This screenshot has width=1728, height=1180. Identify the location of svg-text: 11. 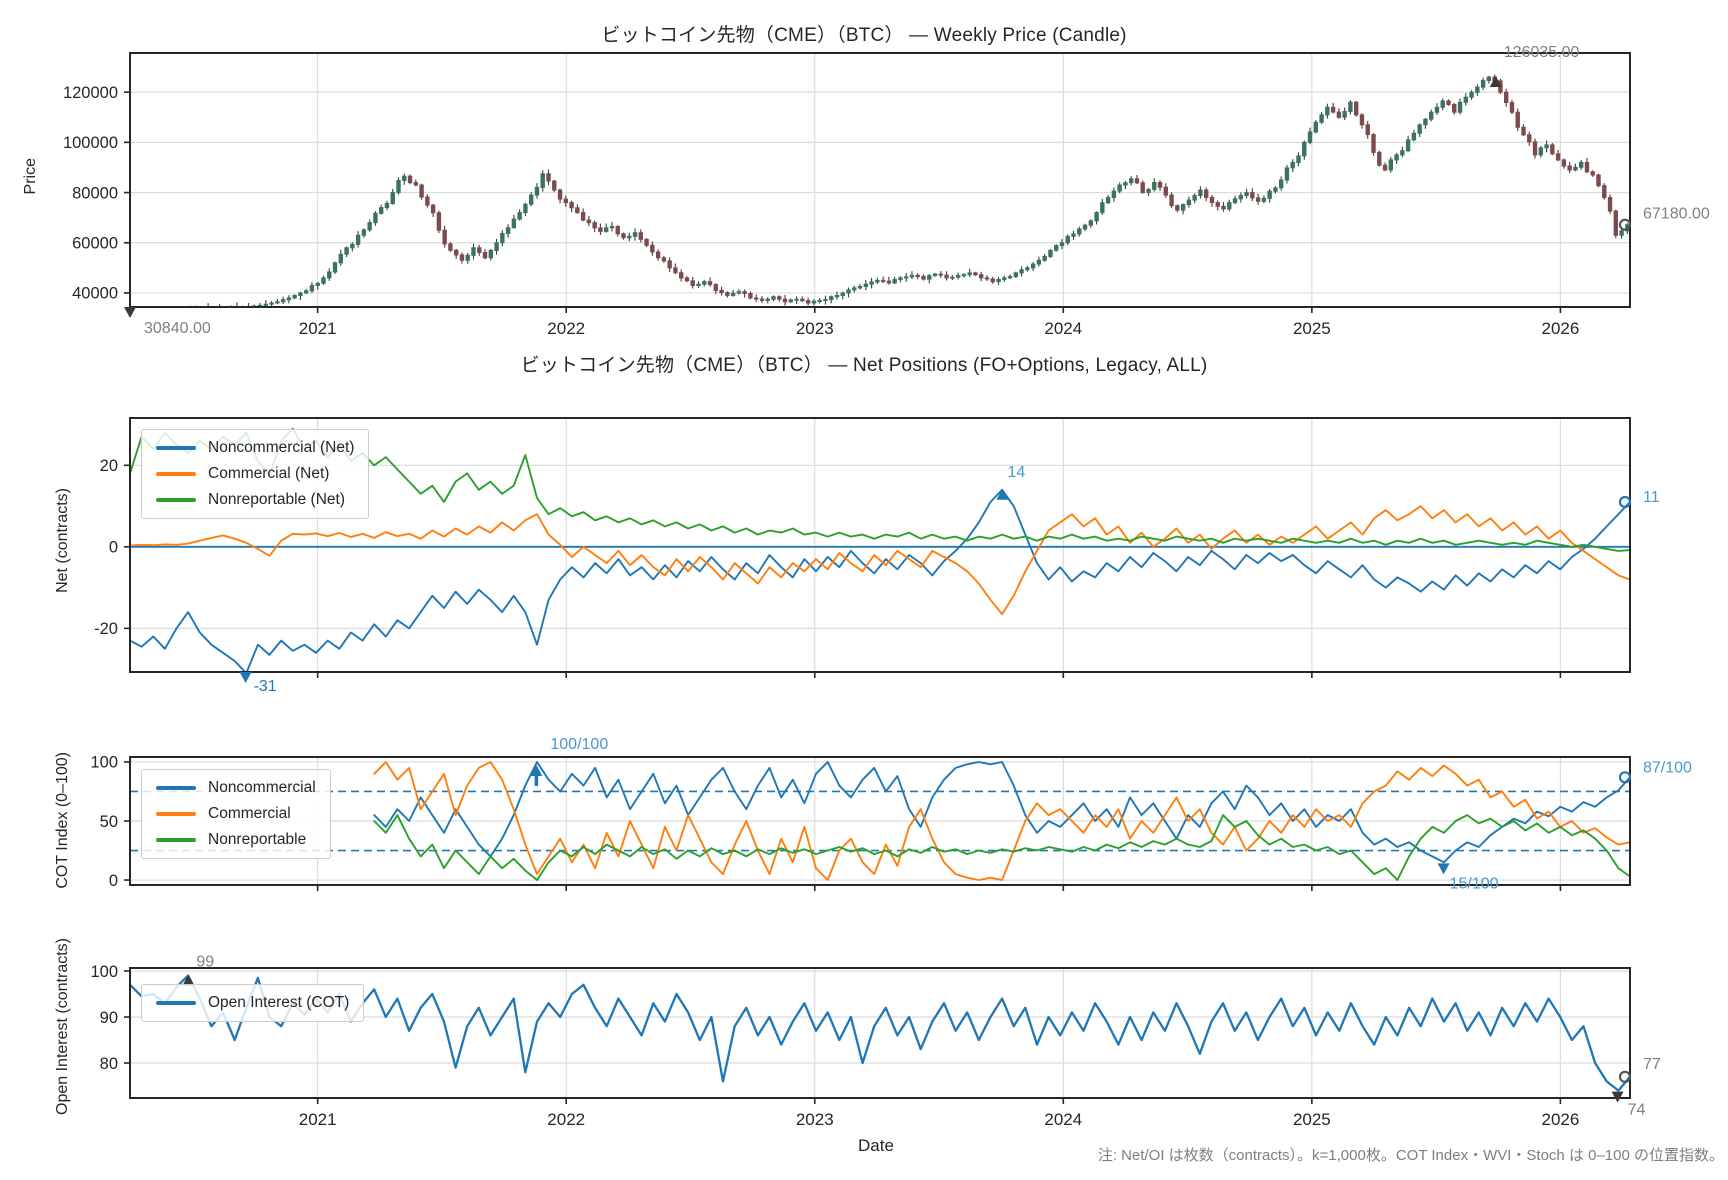
(1651, 497).